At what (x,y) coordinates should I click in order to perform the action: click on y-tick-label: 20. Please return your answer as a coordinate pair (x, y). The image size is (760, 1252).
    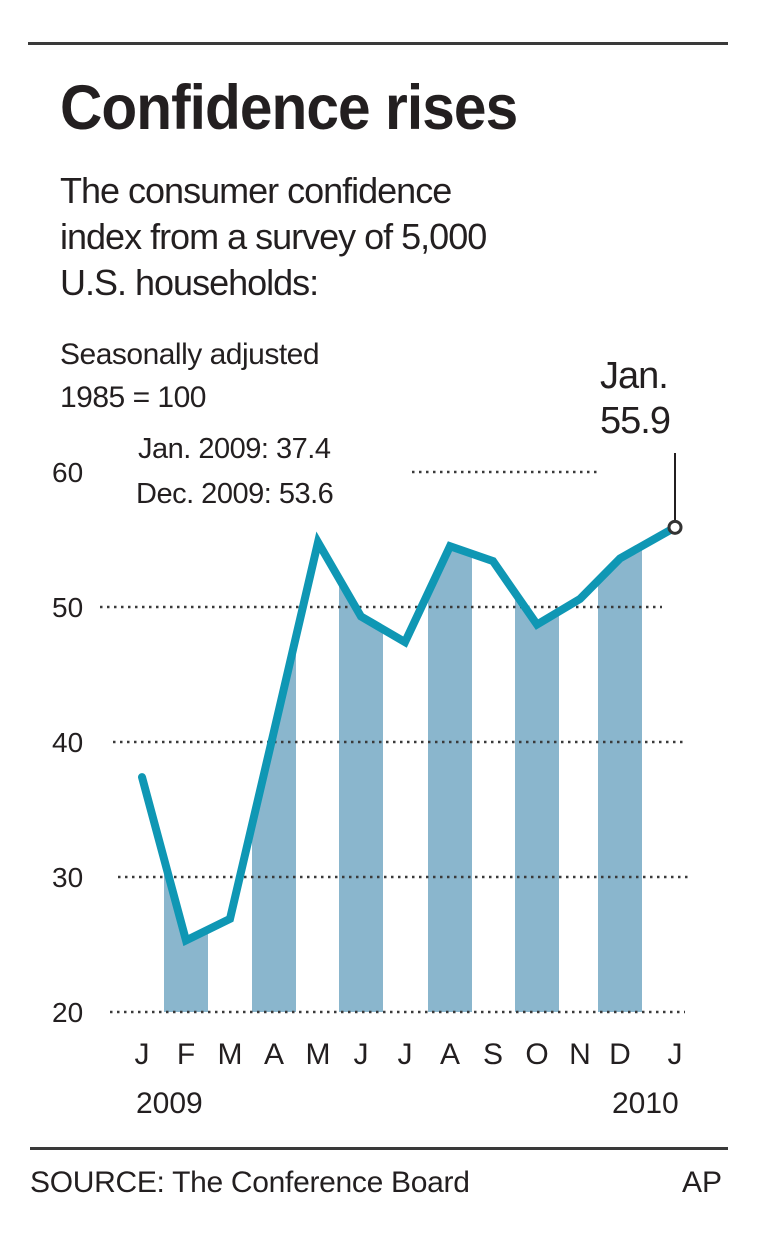
    Looking at the image, I should click on (67, 1012).